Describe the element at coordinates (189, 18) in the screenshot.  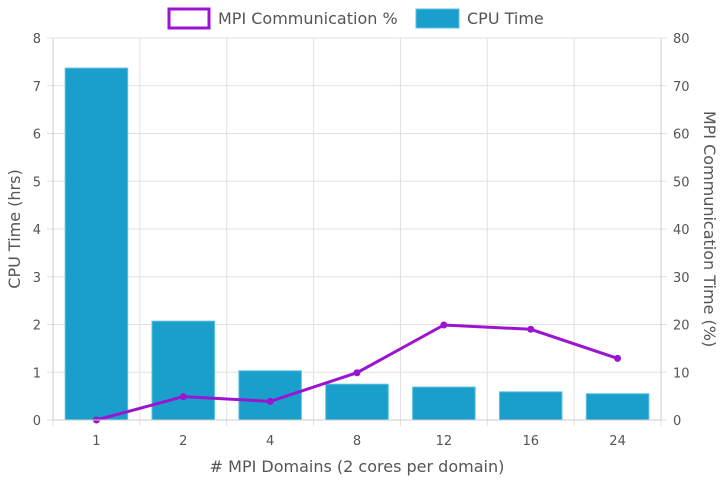
I see `legend-swatch-mpi` at that location.